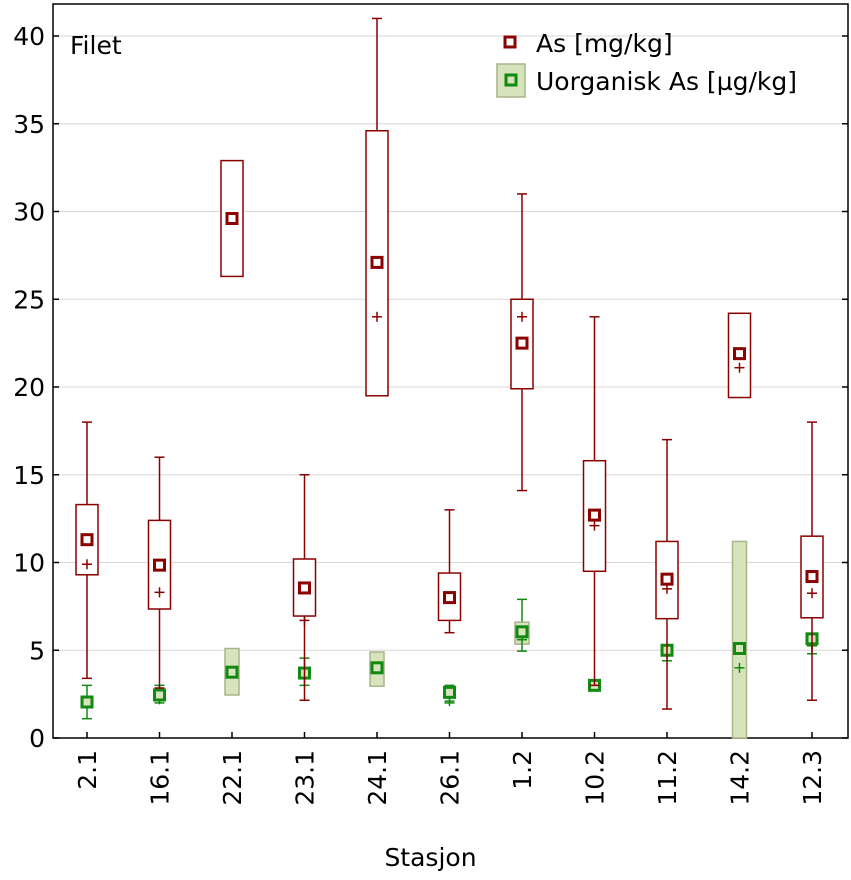  Describe the element at coordinates (29, 299) in the screenshot. I see `y-tick-label: 25` at that location.